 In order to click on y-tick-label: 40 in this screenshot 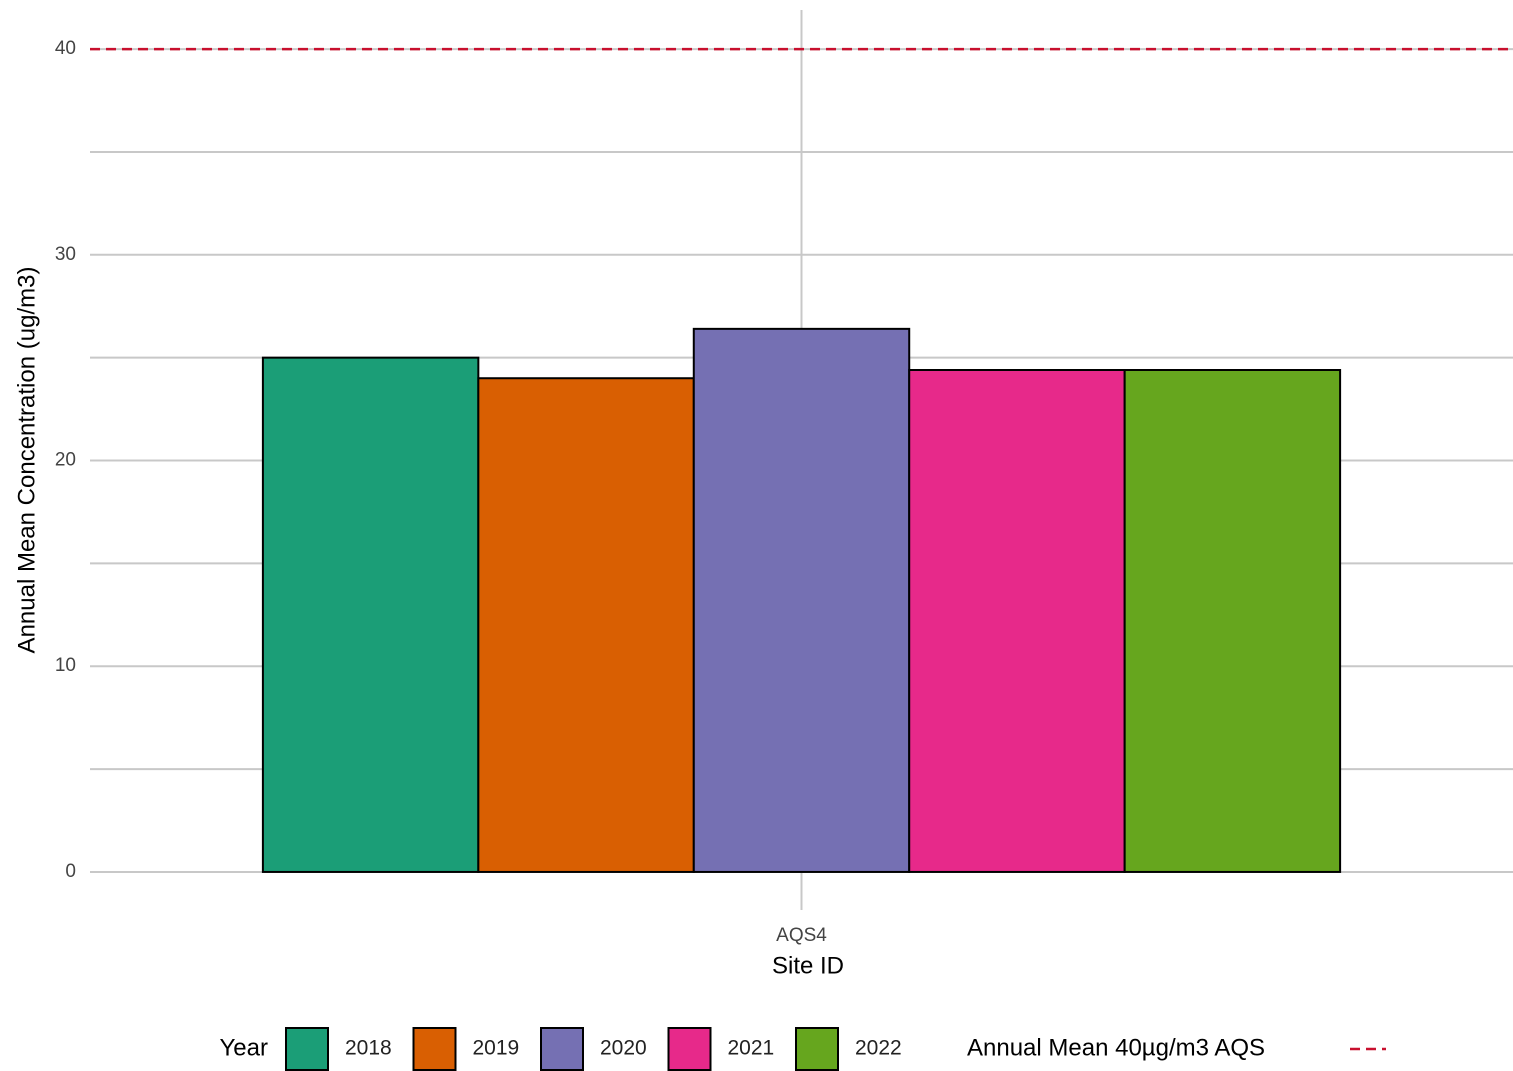, I will do `click(65, 48)`.